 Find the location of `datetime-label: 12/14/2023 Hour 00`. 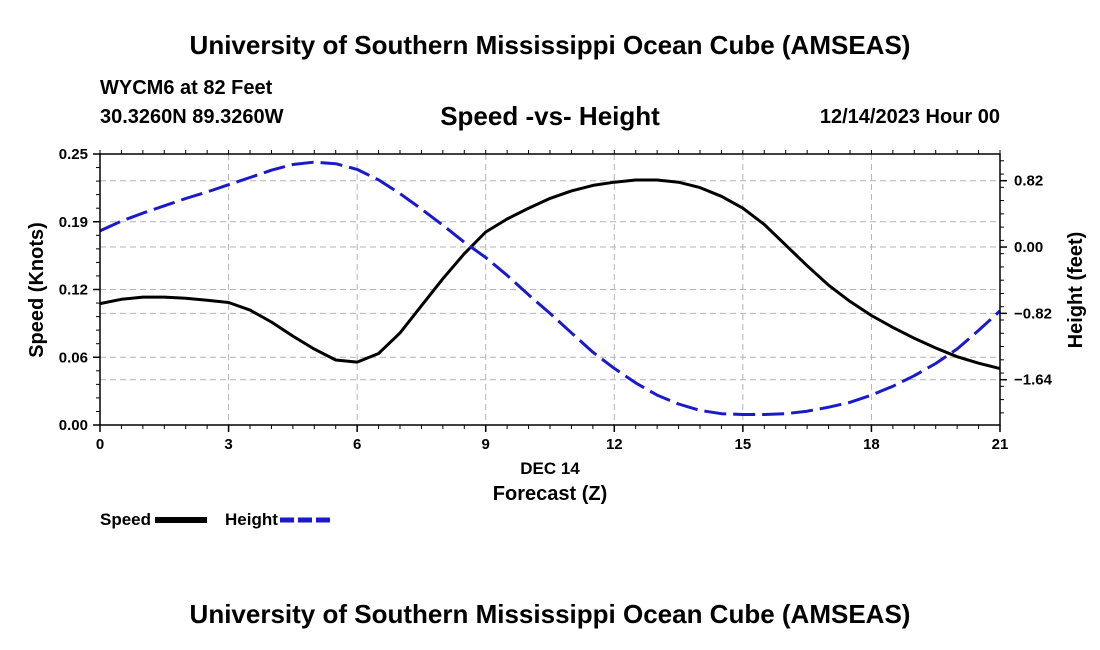

datetime-label: 12/14/2023 Hour 00 is located at coordinates (909, 117).